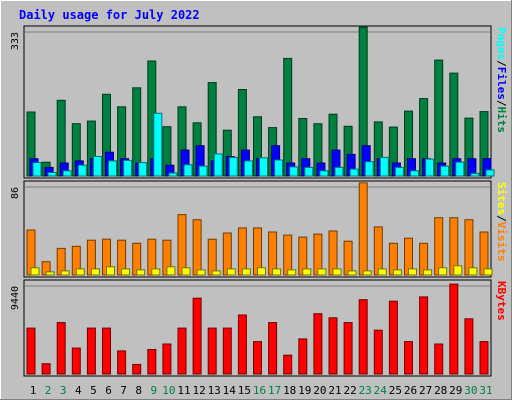  I want to click on x-tick-label-19: 19, so click(304, 390).